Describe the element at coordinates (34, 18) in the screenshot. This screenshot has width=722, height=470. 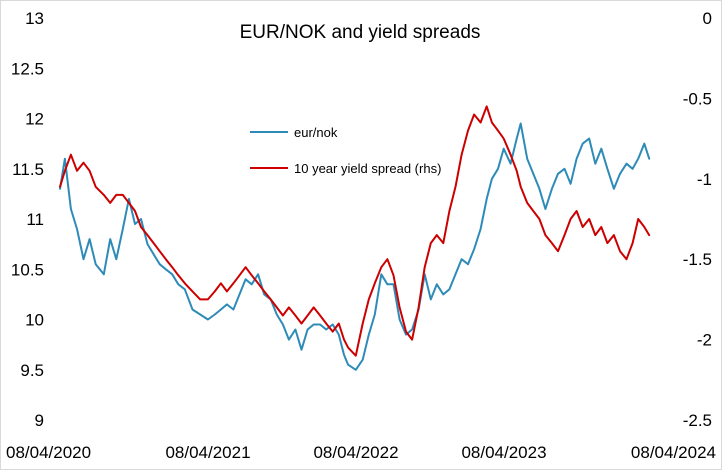
I see `left-tick-label: 13` at that location.